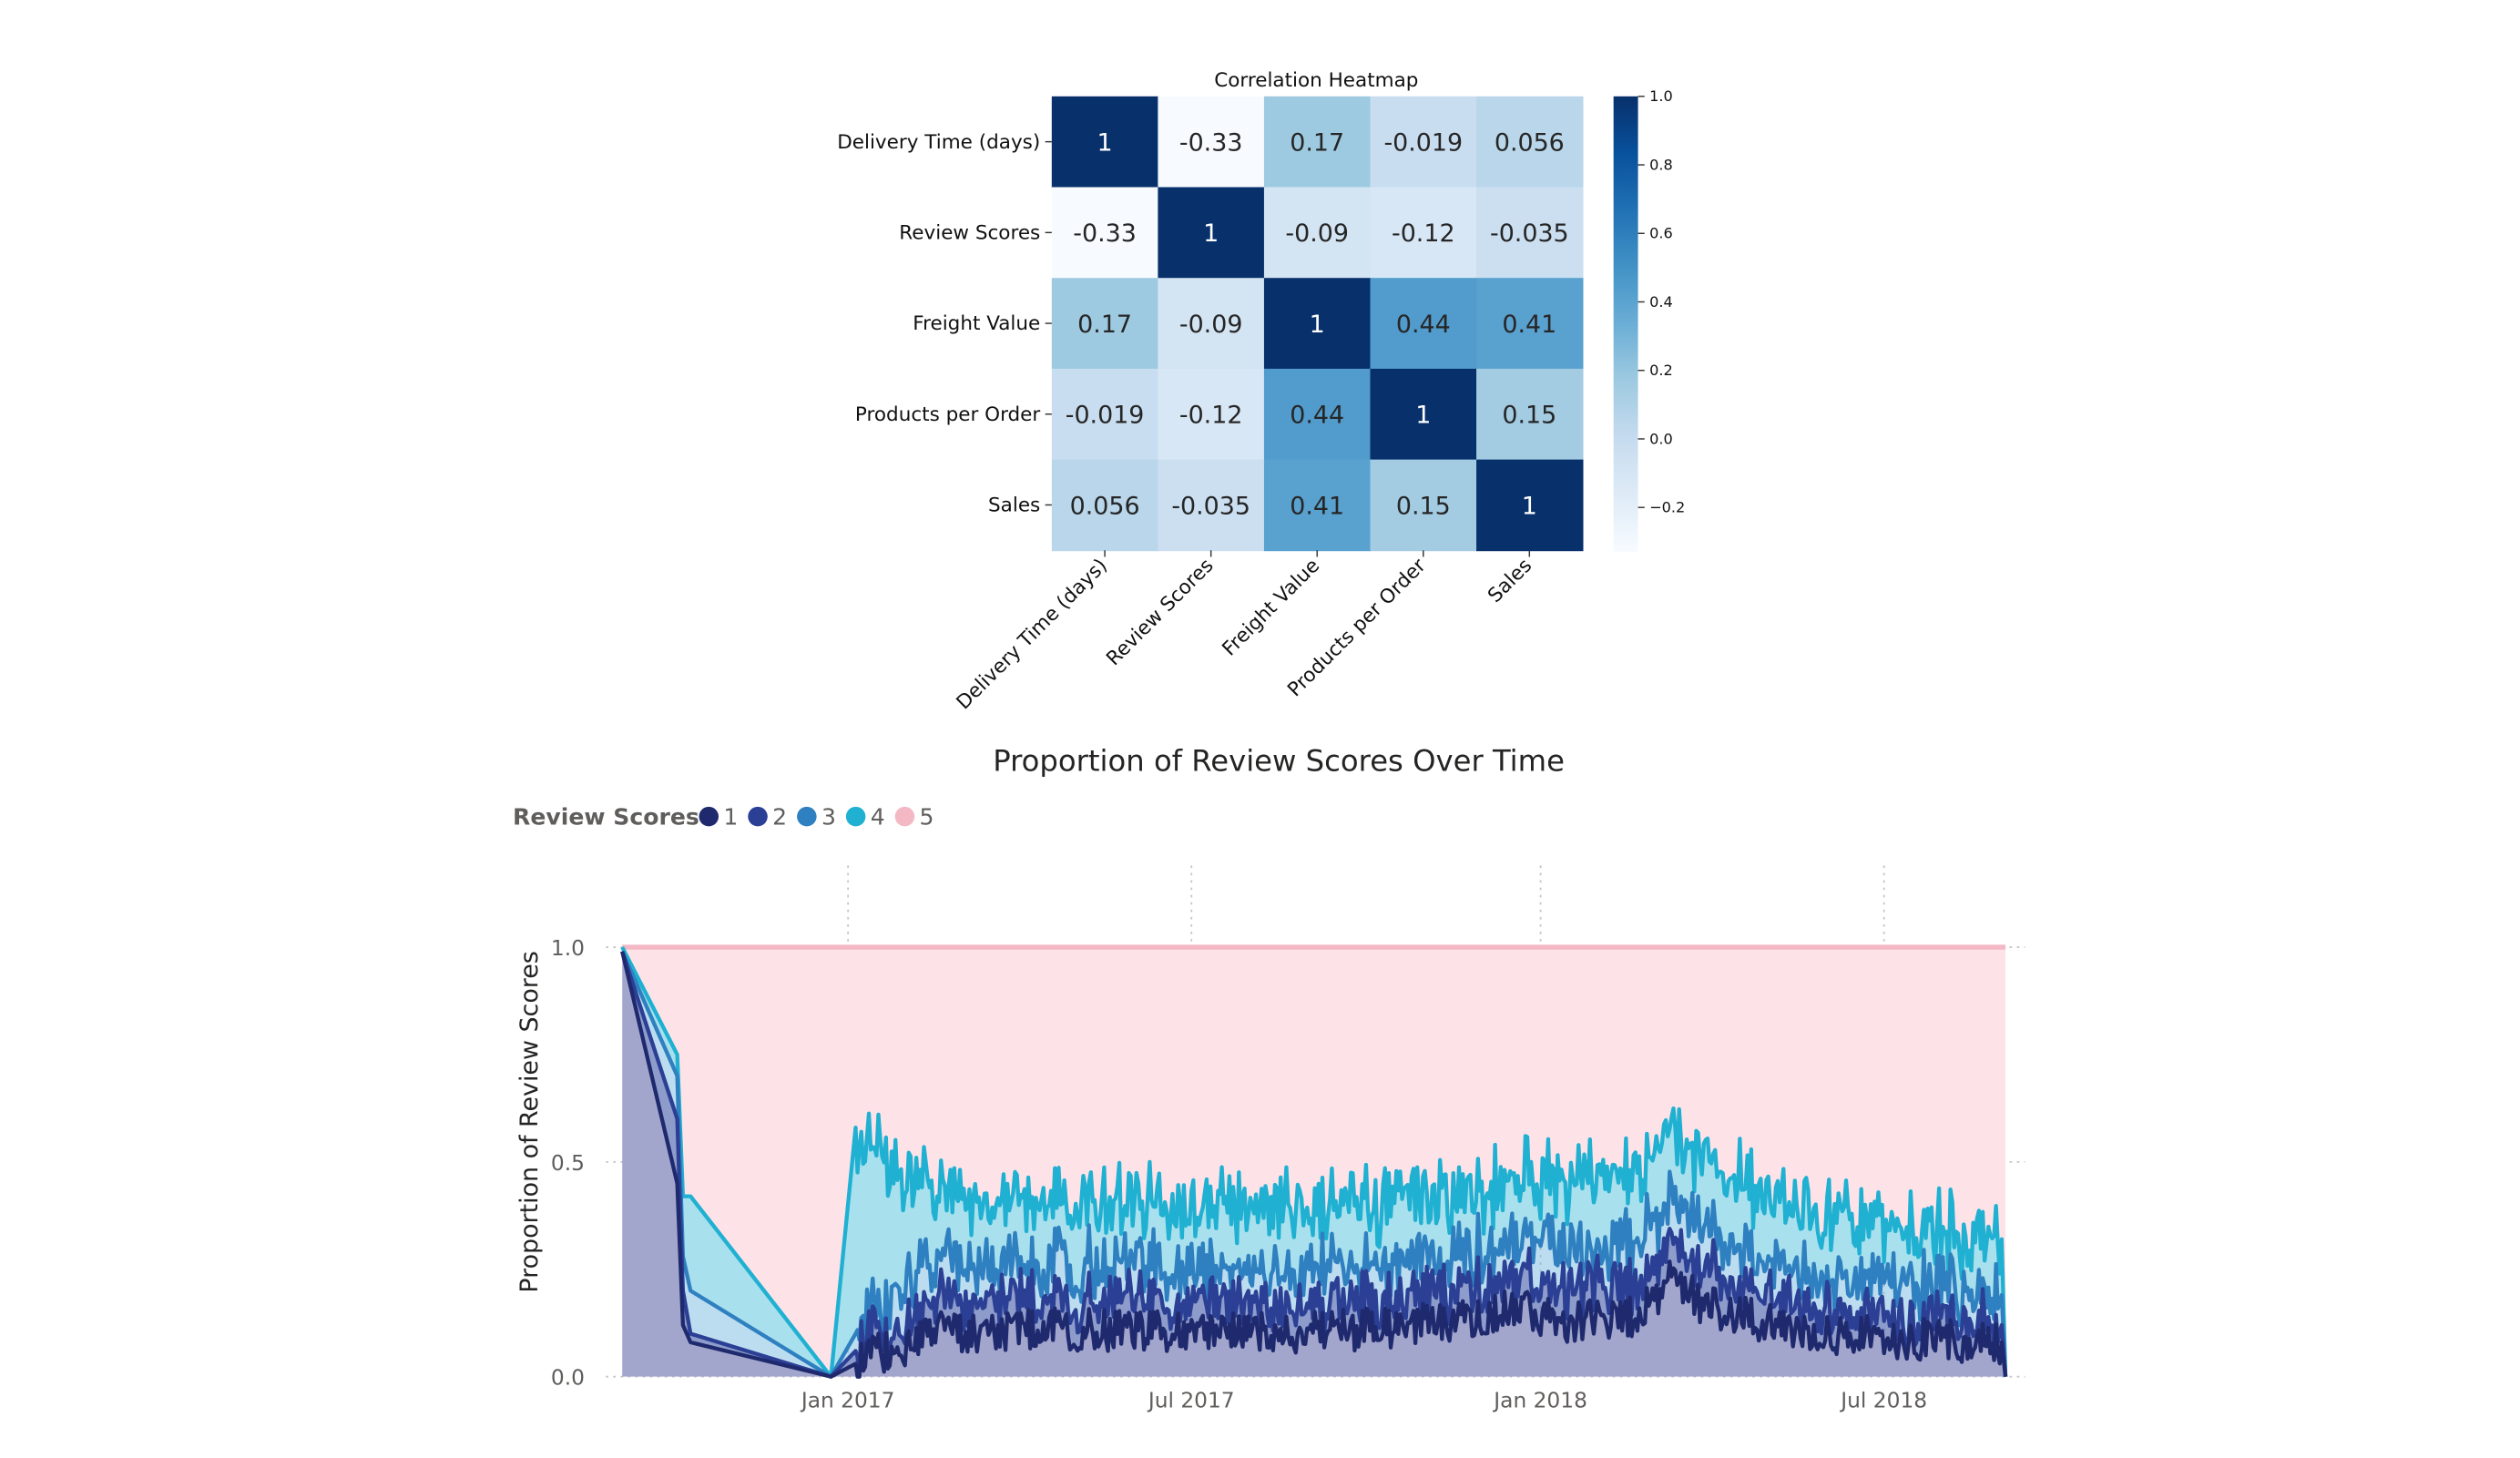 The image size is (2520, 1458). What do you see at coordinates (568, 1378) in the screenshot?
I see `y-tick-label: 0.0` at bounding box center [568, 1378].